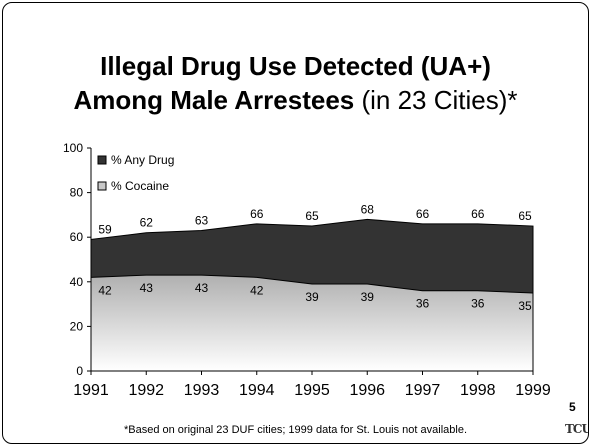  Describe the element at coordinates (77, 237) in the screenshot. I see `y-tick-label: 60` at that location.